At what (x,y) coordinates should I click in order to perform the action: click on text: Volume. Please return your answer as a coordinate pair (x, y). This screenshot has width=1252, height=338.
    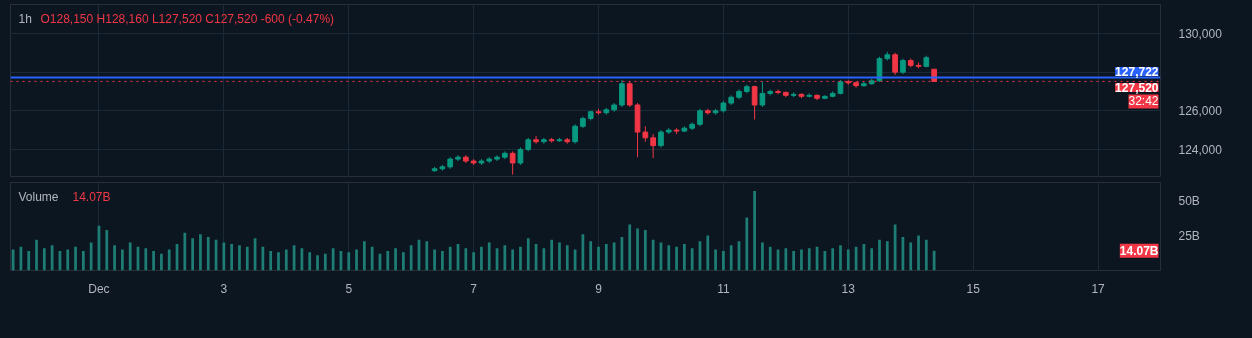
    Looking at the image, I should click on (38, 196).